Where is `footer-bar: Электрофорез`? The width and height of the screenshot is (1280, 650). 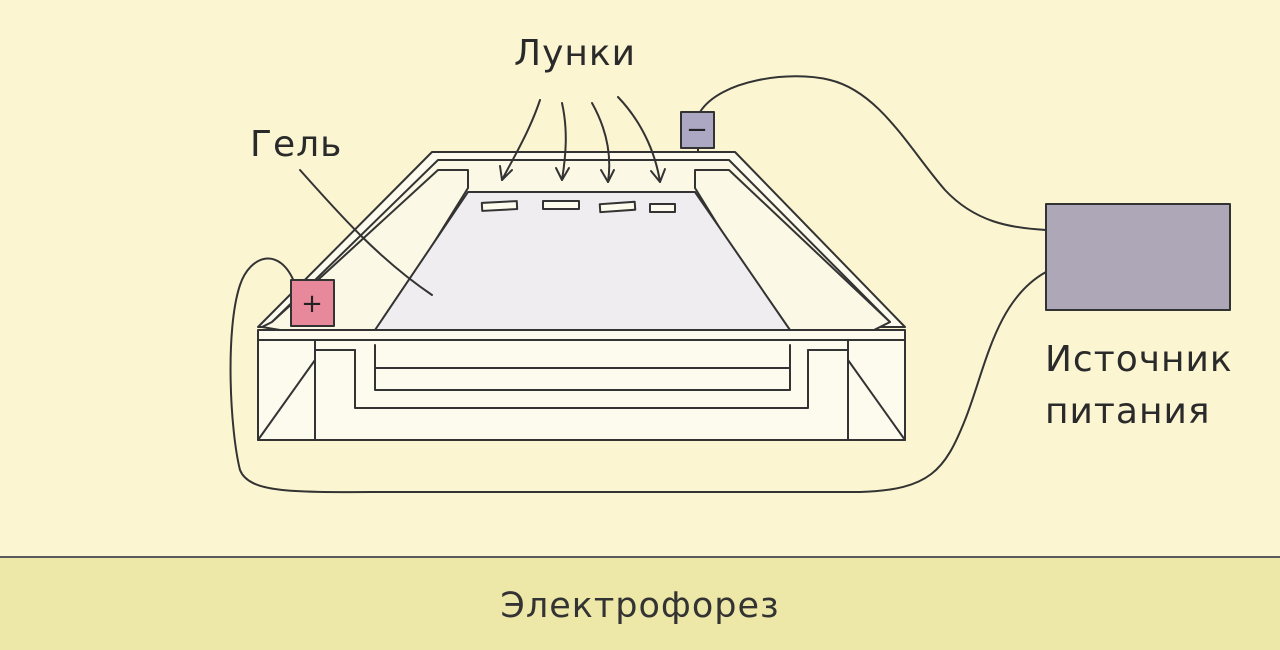 footer-bar: Электрофорез is located at coordinates (640, 603).